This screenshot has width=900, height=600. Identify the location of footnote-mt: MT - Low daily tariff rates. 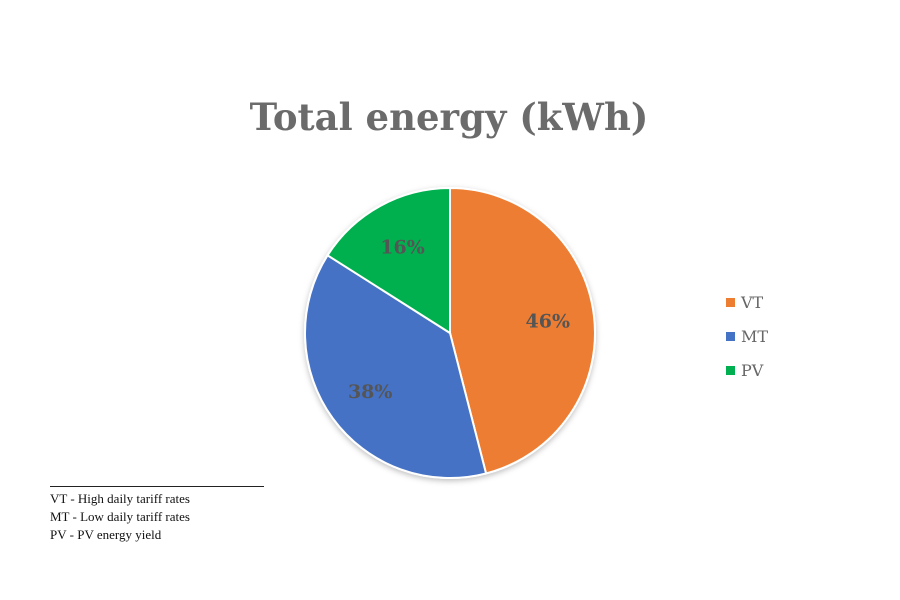
(120, 516).